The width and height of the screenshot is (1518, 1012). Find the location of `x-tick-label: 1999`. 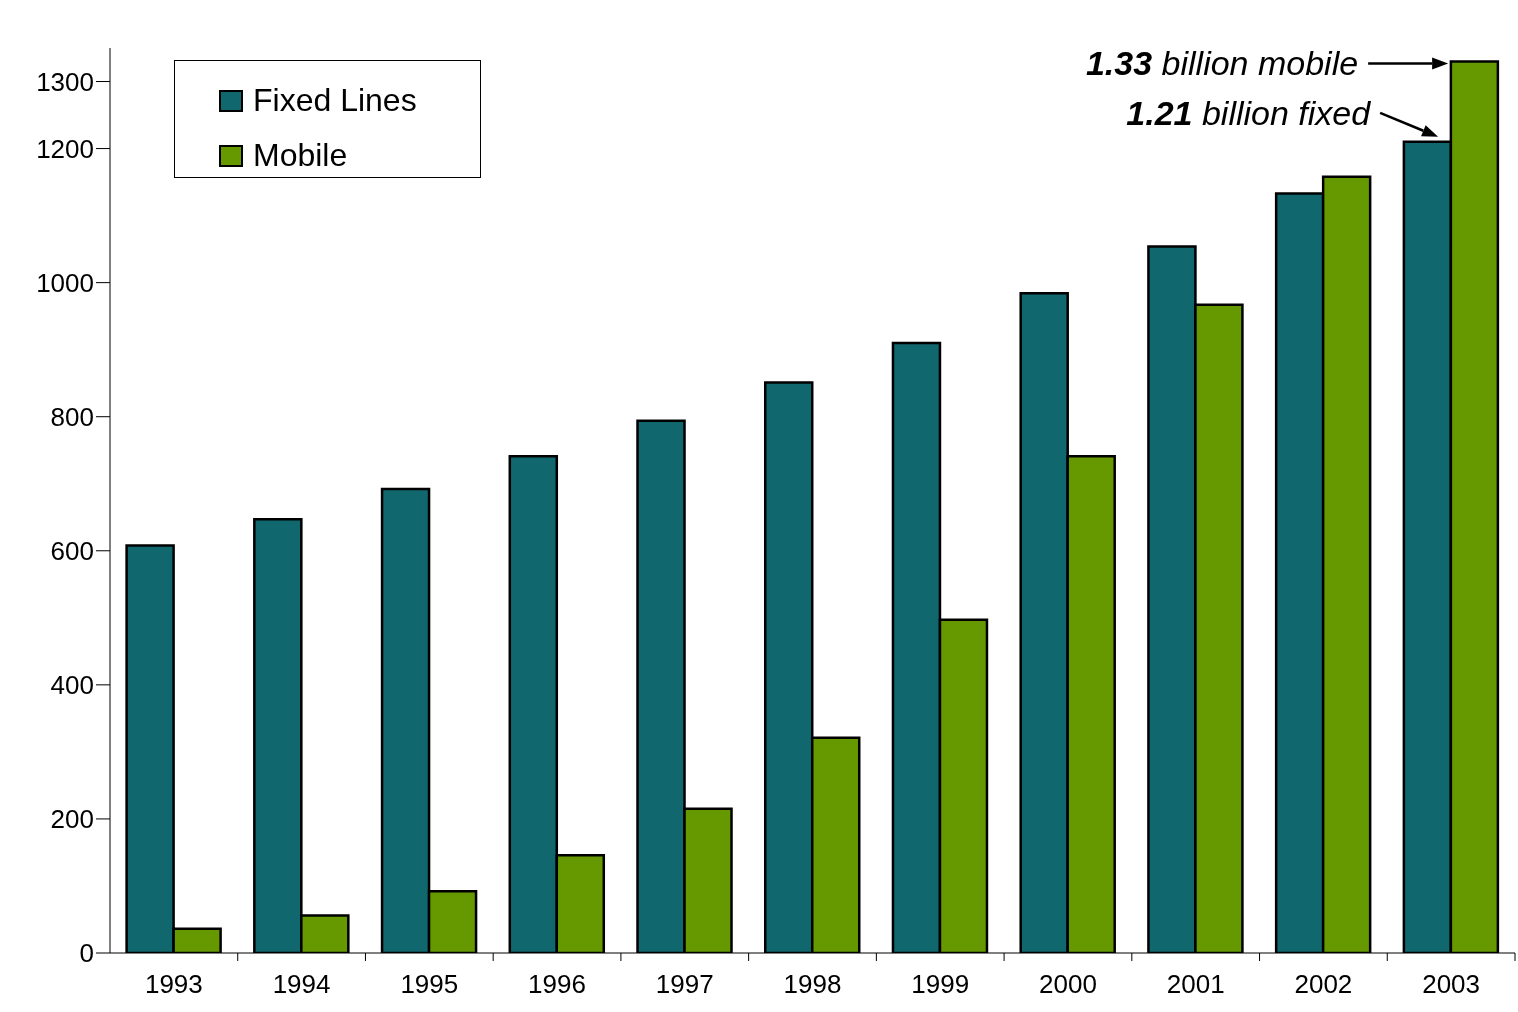

x-tick-label: 1999 is located at coordinates (940, 984).